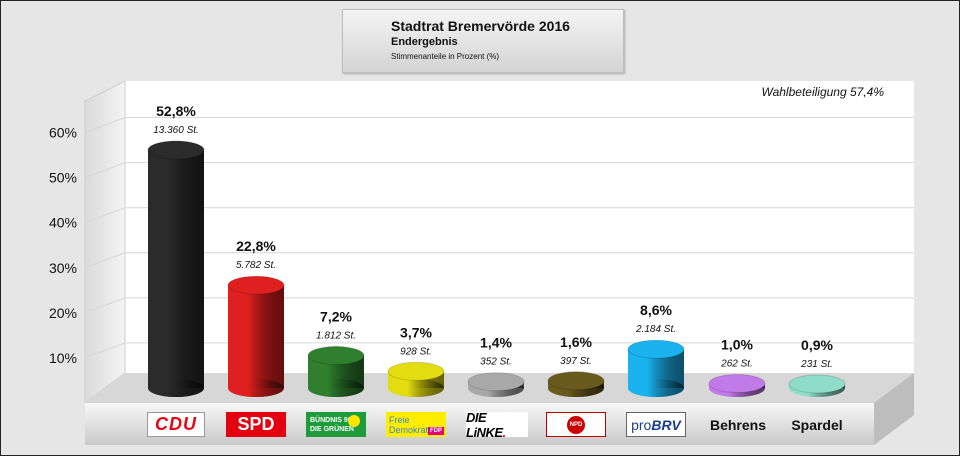  Describe the element at coordinates (496, 362) in the screenshot. I see `bar-votes-label: 352 St.` at that location.